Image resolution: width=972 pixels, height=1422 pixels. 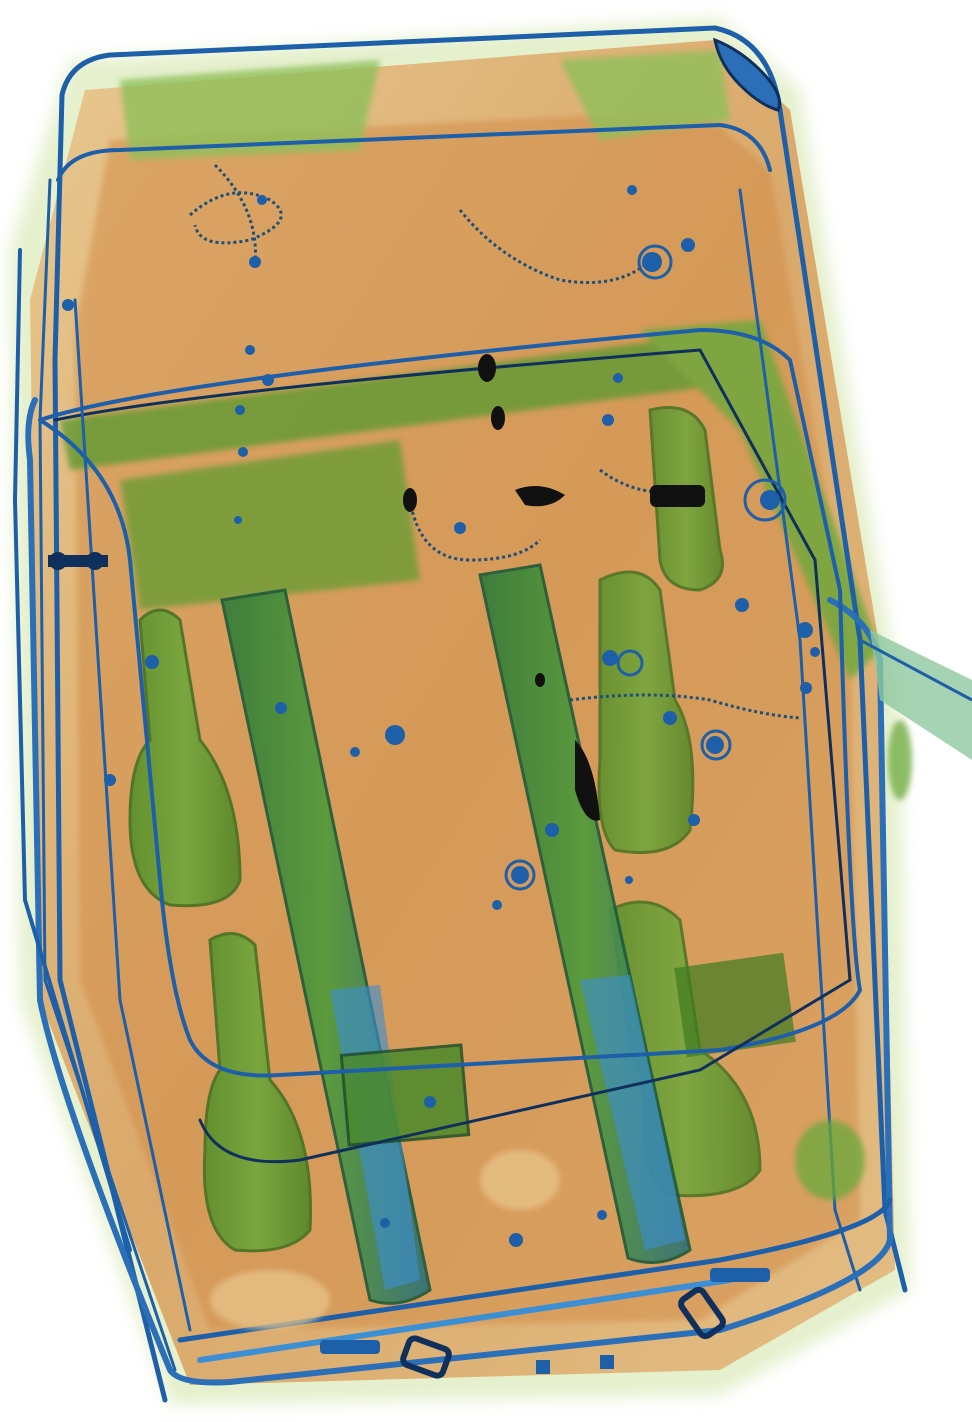 I want to click on zipper-pull-top-right, so click(x=746, y=74).